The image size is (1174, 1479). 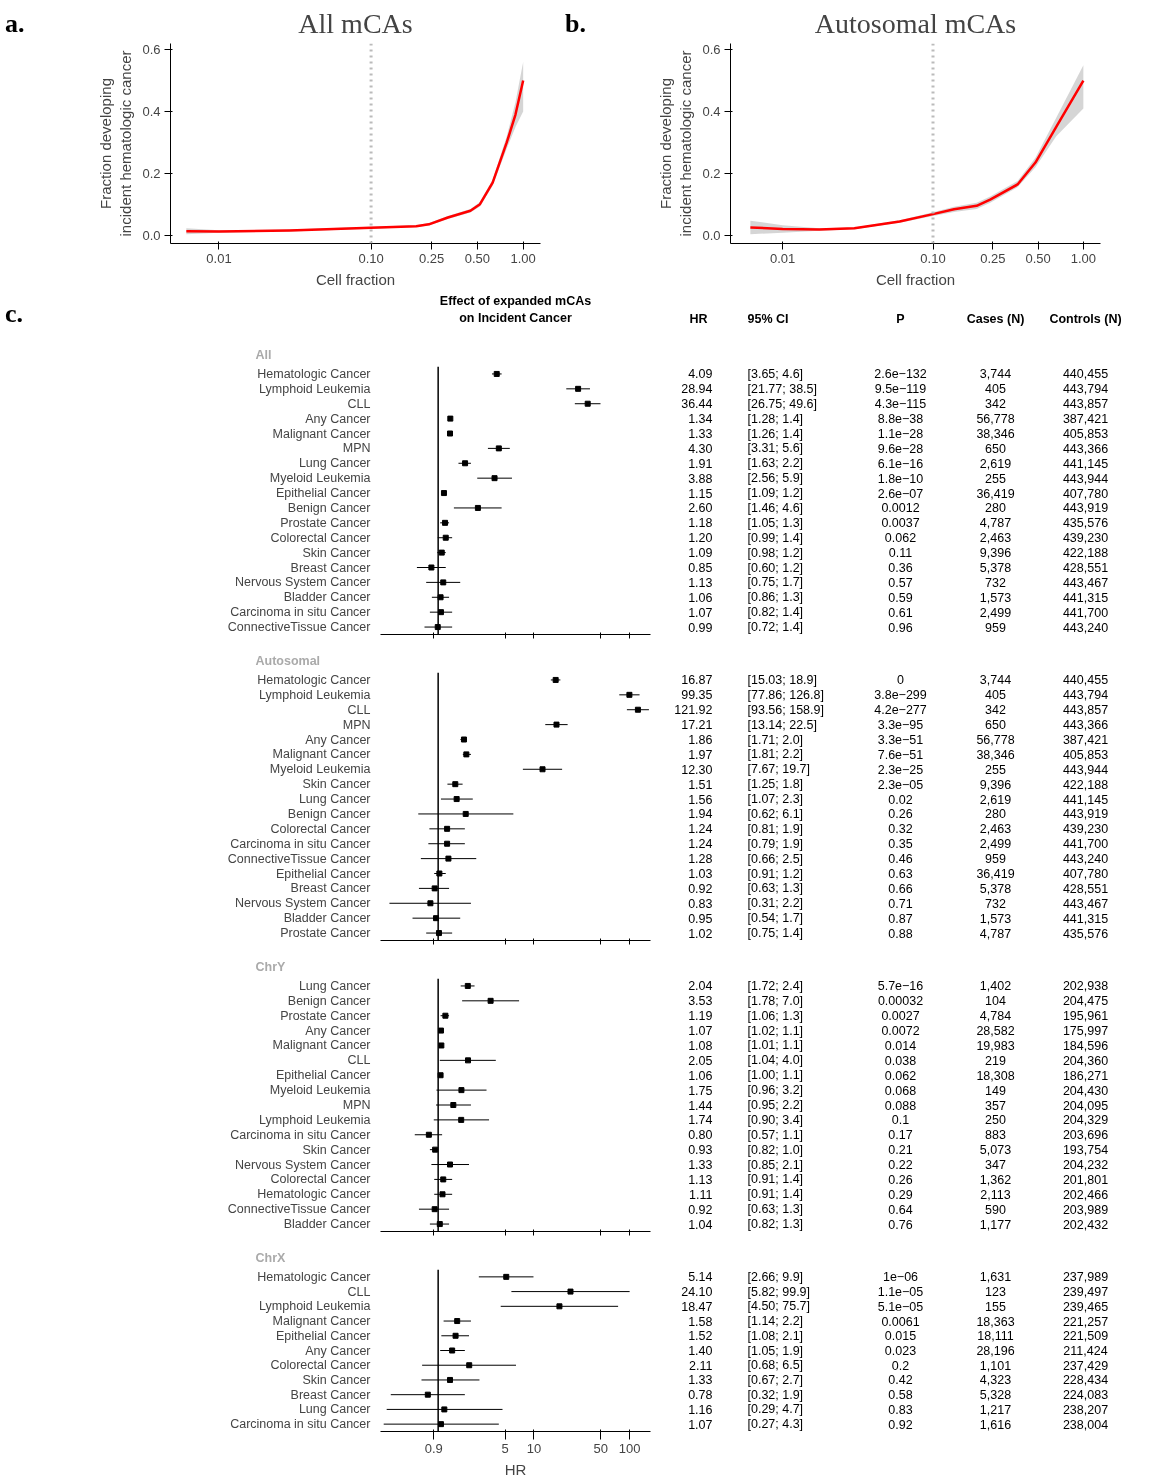 I want to click on text: 203,696, so click(x=1085, y=1135).